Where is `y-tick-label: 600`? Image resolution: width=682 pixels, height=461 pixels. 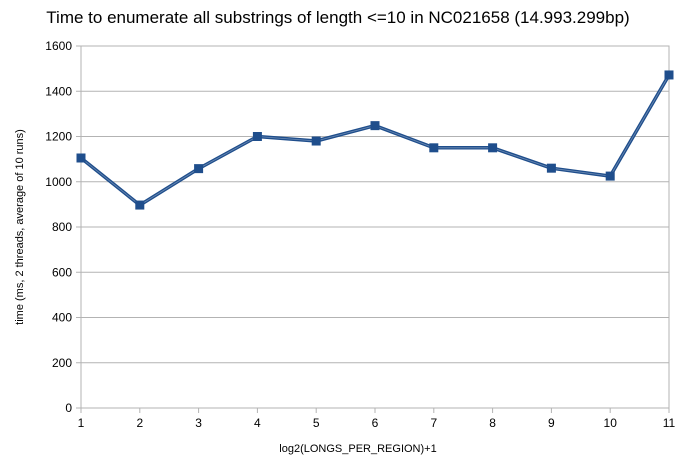
y-tick-label: 600 is located at coordinates (62, 272).